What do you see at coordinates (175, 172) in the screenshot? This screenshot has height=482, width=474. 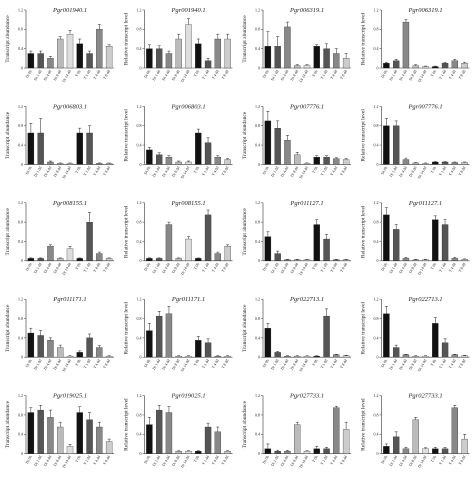 I see `x-tick-label: Di 8 dd` at bounding box center [175, 172].